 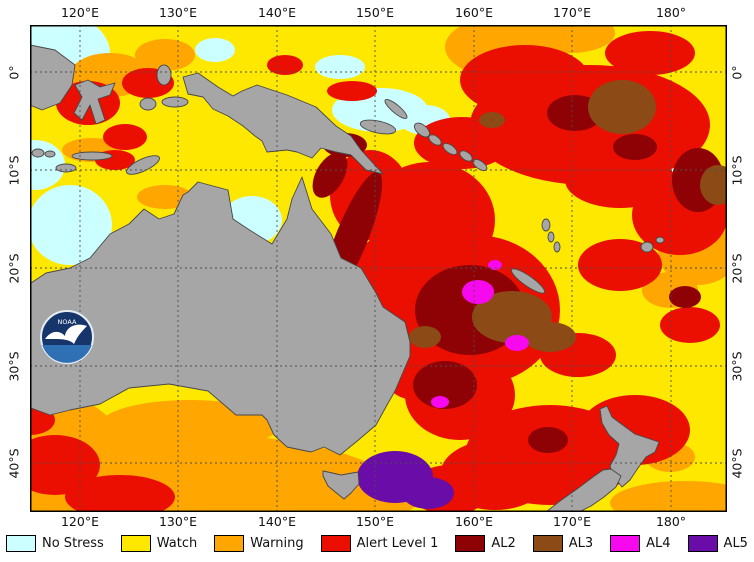 I want to click on legend-label: AL4, so click(x=658, y=543).